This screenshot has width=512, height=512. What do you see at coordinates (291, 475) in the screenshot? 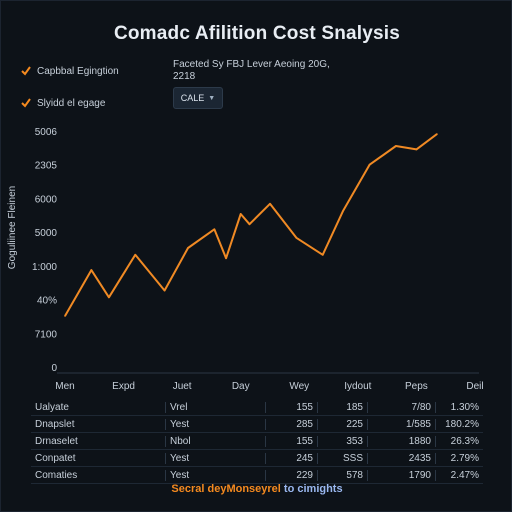
I see `table-cell: 229` at bounding box center [291, 475].